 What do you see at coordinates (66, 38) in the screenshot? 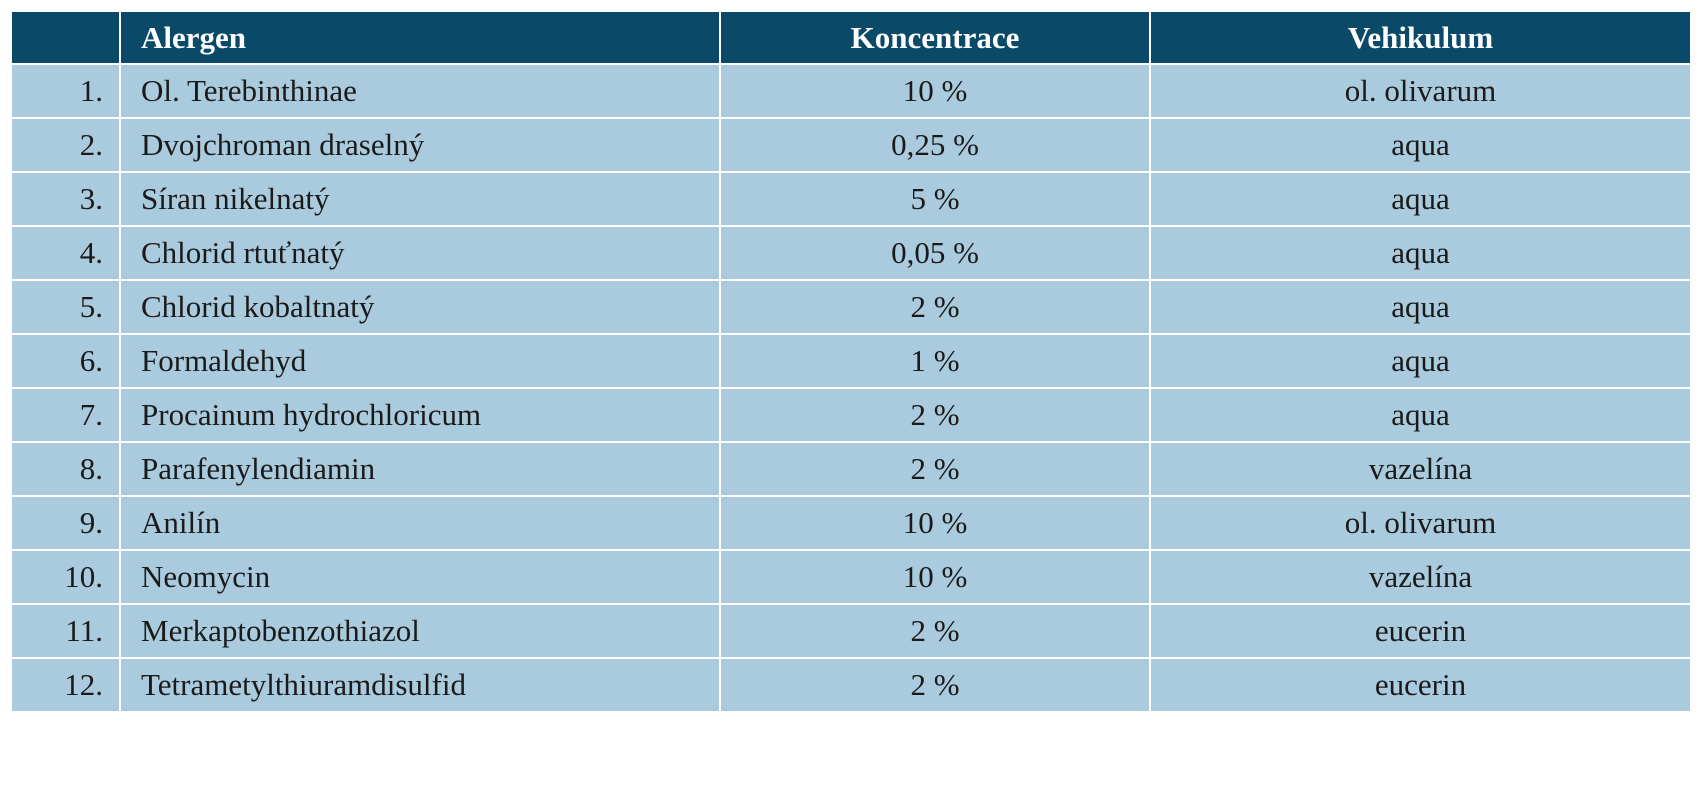
I see `header-number` at bounding box center [66, 38].